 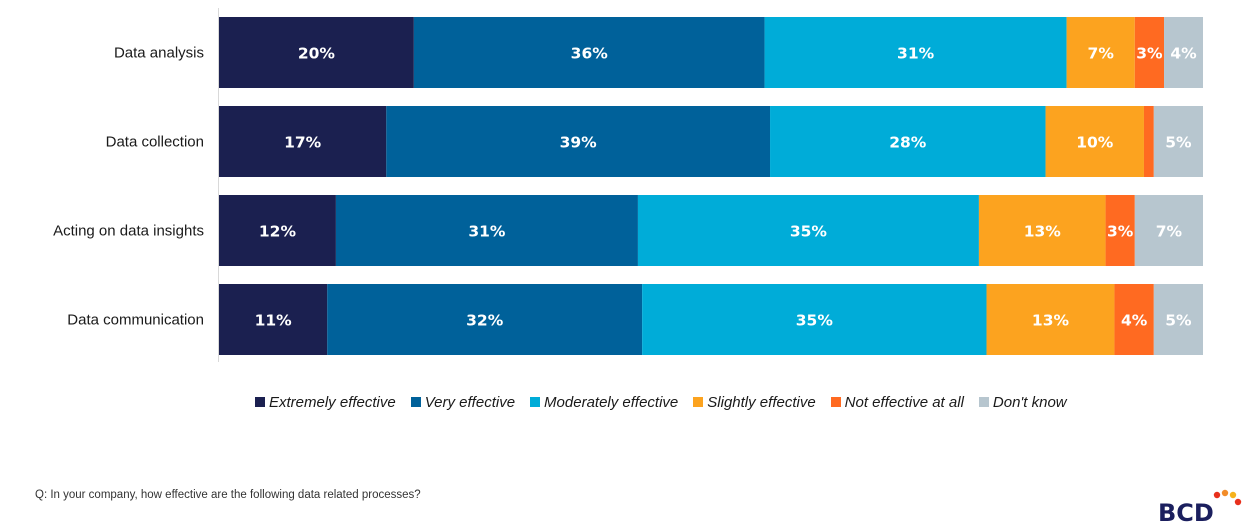 I want to click on legend-item: Not effective at all, so click(x=897, y=402).